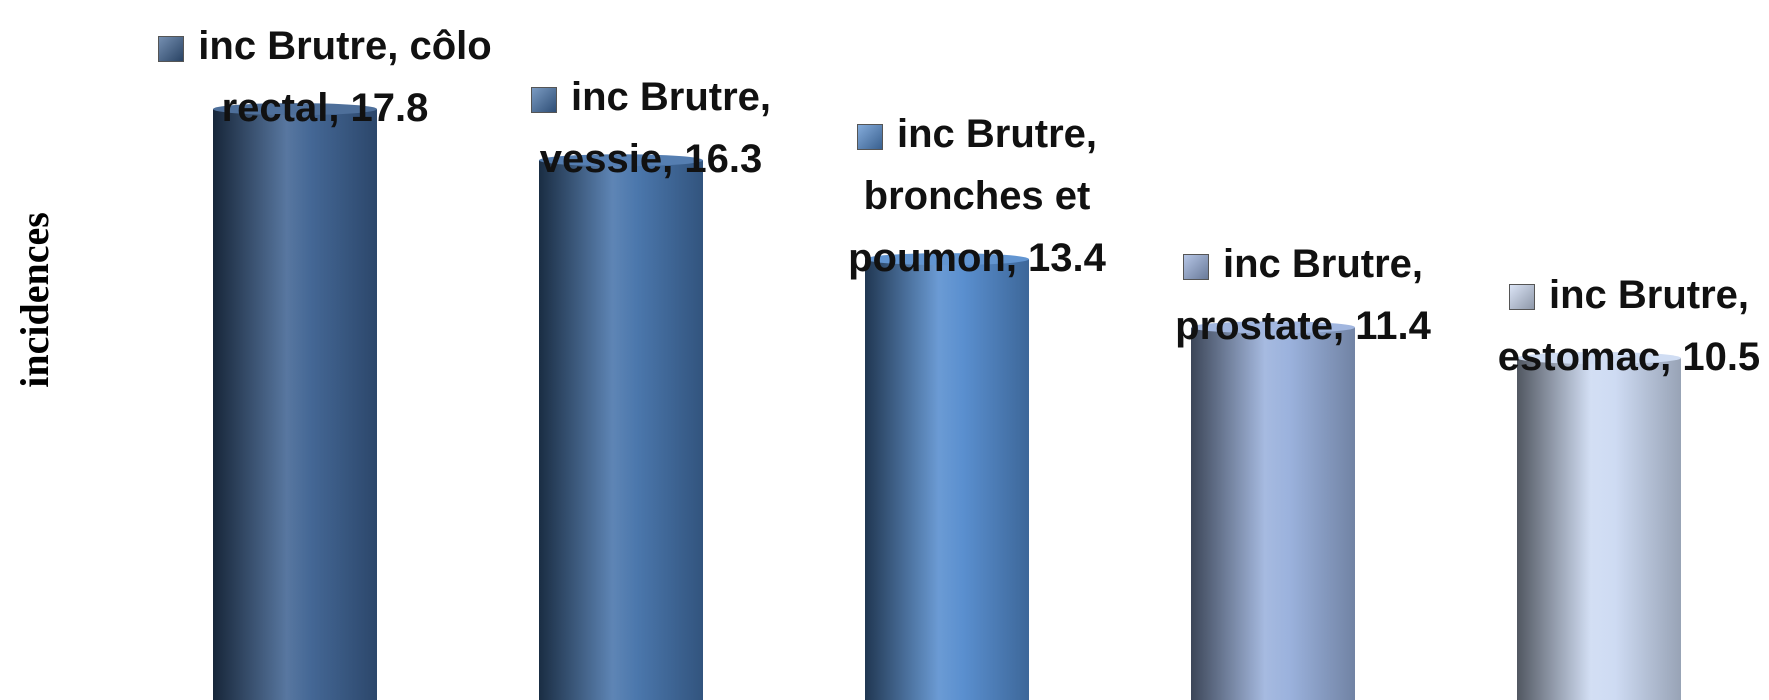 This screenshot has width=1769, height=700. What do you see at coordinates (1629, 326) in the screenshot?
I see `data-label-text: inc Brutre, estomac, 10.5` at bounding box center [1629, 326].